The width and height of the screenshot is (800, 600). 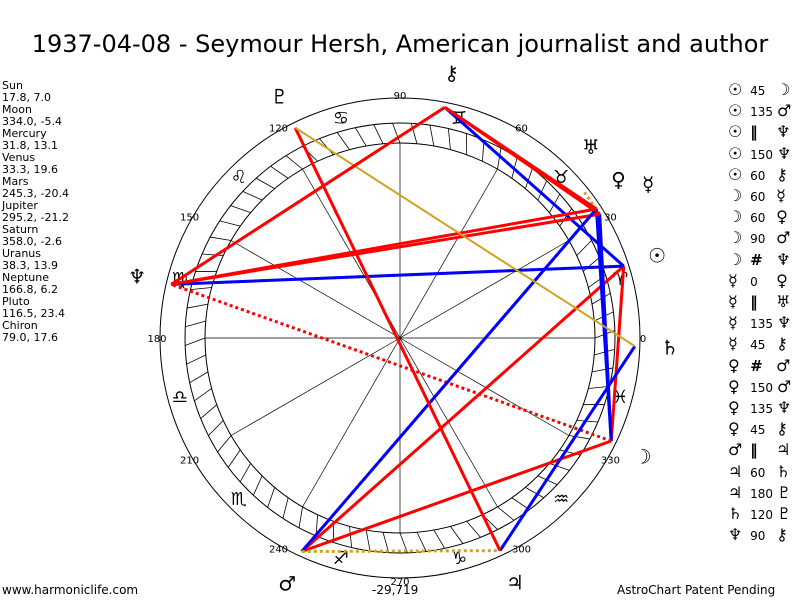 What do you see at coordinates (341, 118) in the screenshot?
I see `sign-glyph-icon: ♋` at bounding box center [341, 118].